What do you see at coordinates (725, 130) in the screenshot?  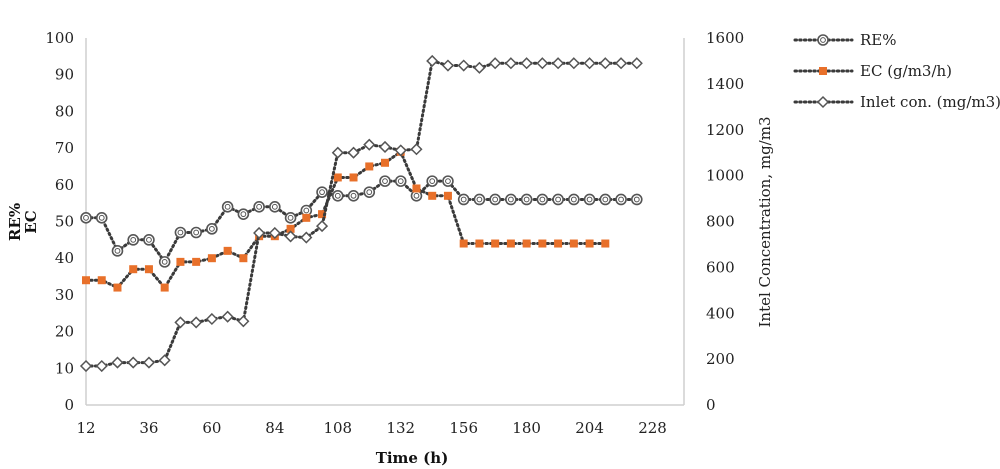 I see `right-tick-label: 1200` at bounding box center [725, 130].